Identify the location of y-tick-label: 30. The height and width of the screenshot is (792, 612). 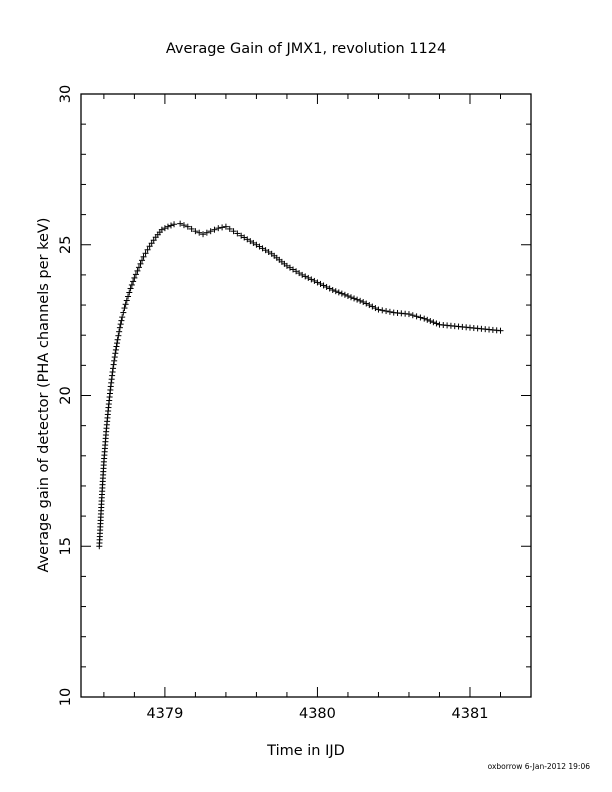
(66, 94).